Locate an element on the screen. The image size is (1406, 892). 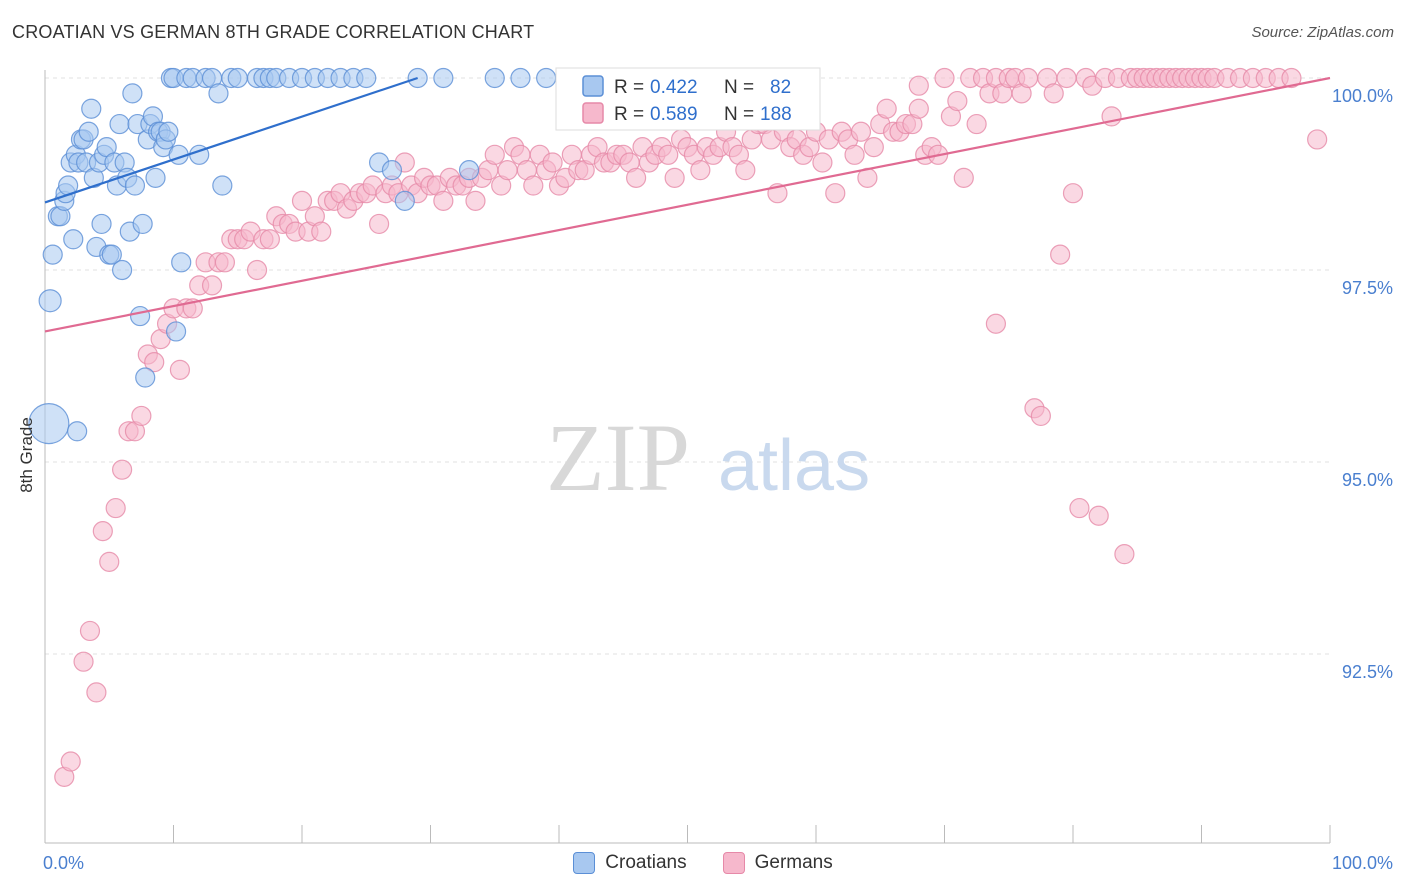
y-tick-label: 92.5% is located at coordinates (1367, 672).